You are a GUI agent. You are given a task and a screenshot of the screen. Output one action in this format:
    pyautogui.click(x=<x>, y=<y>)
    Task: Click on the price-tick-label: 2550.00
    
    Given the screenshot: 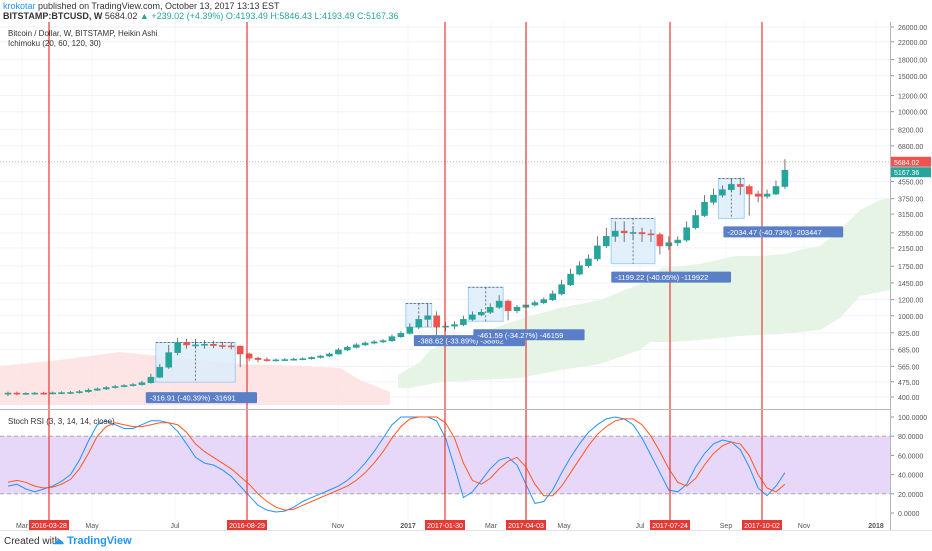 What is the action you would take?
    pyautogui.click(x=910, y=234)
    